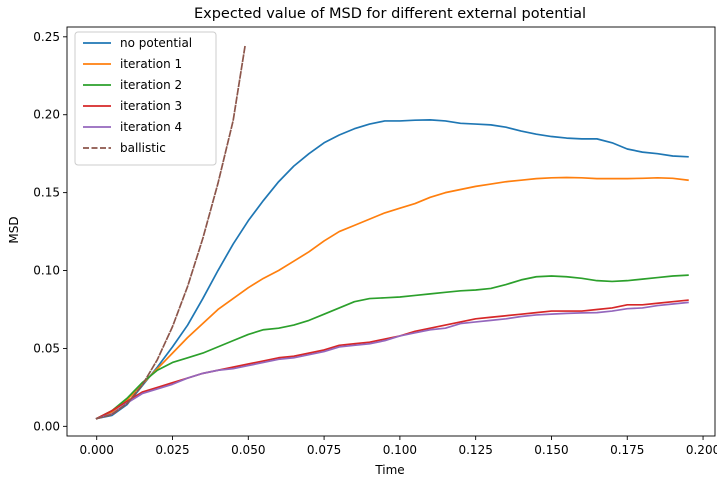 The image size is (717, 480). Describe the element at coordinates (701, 450) in the screenshot. I see `x-tick-label: 0.200` at that location.